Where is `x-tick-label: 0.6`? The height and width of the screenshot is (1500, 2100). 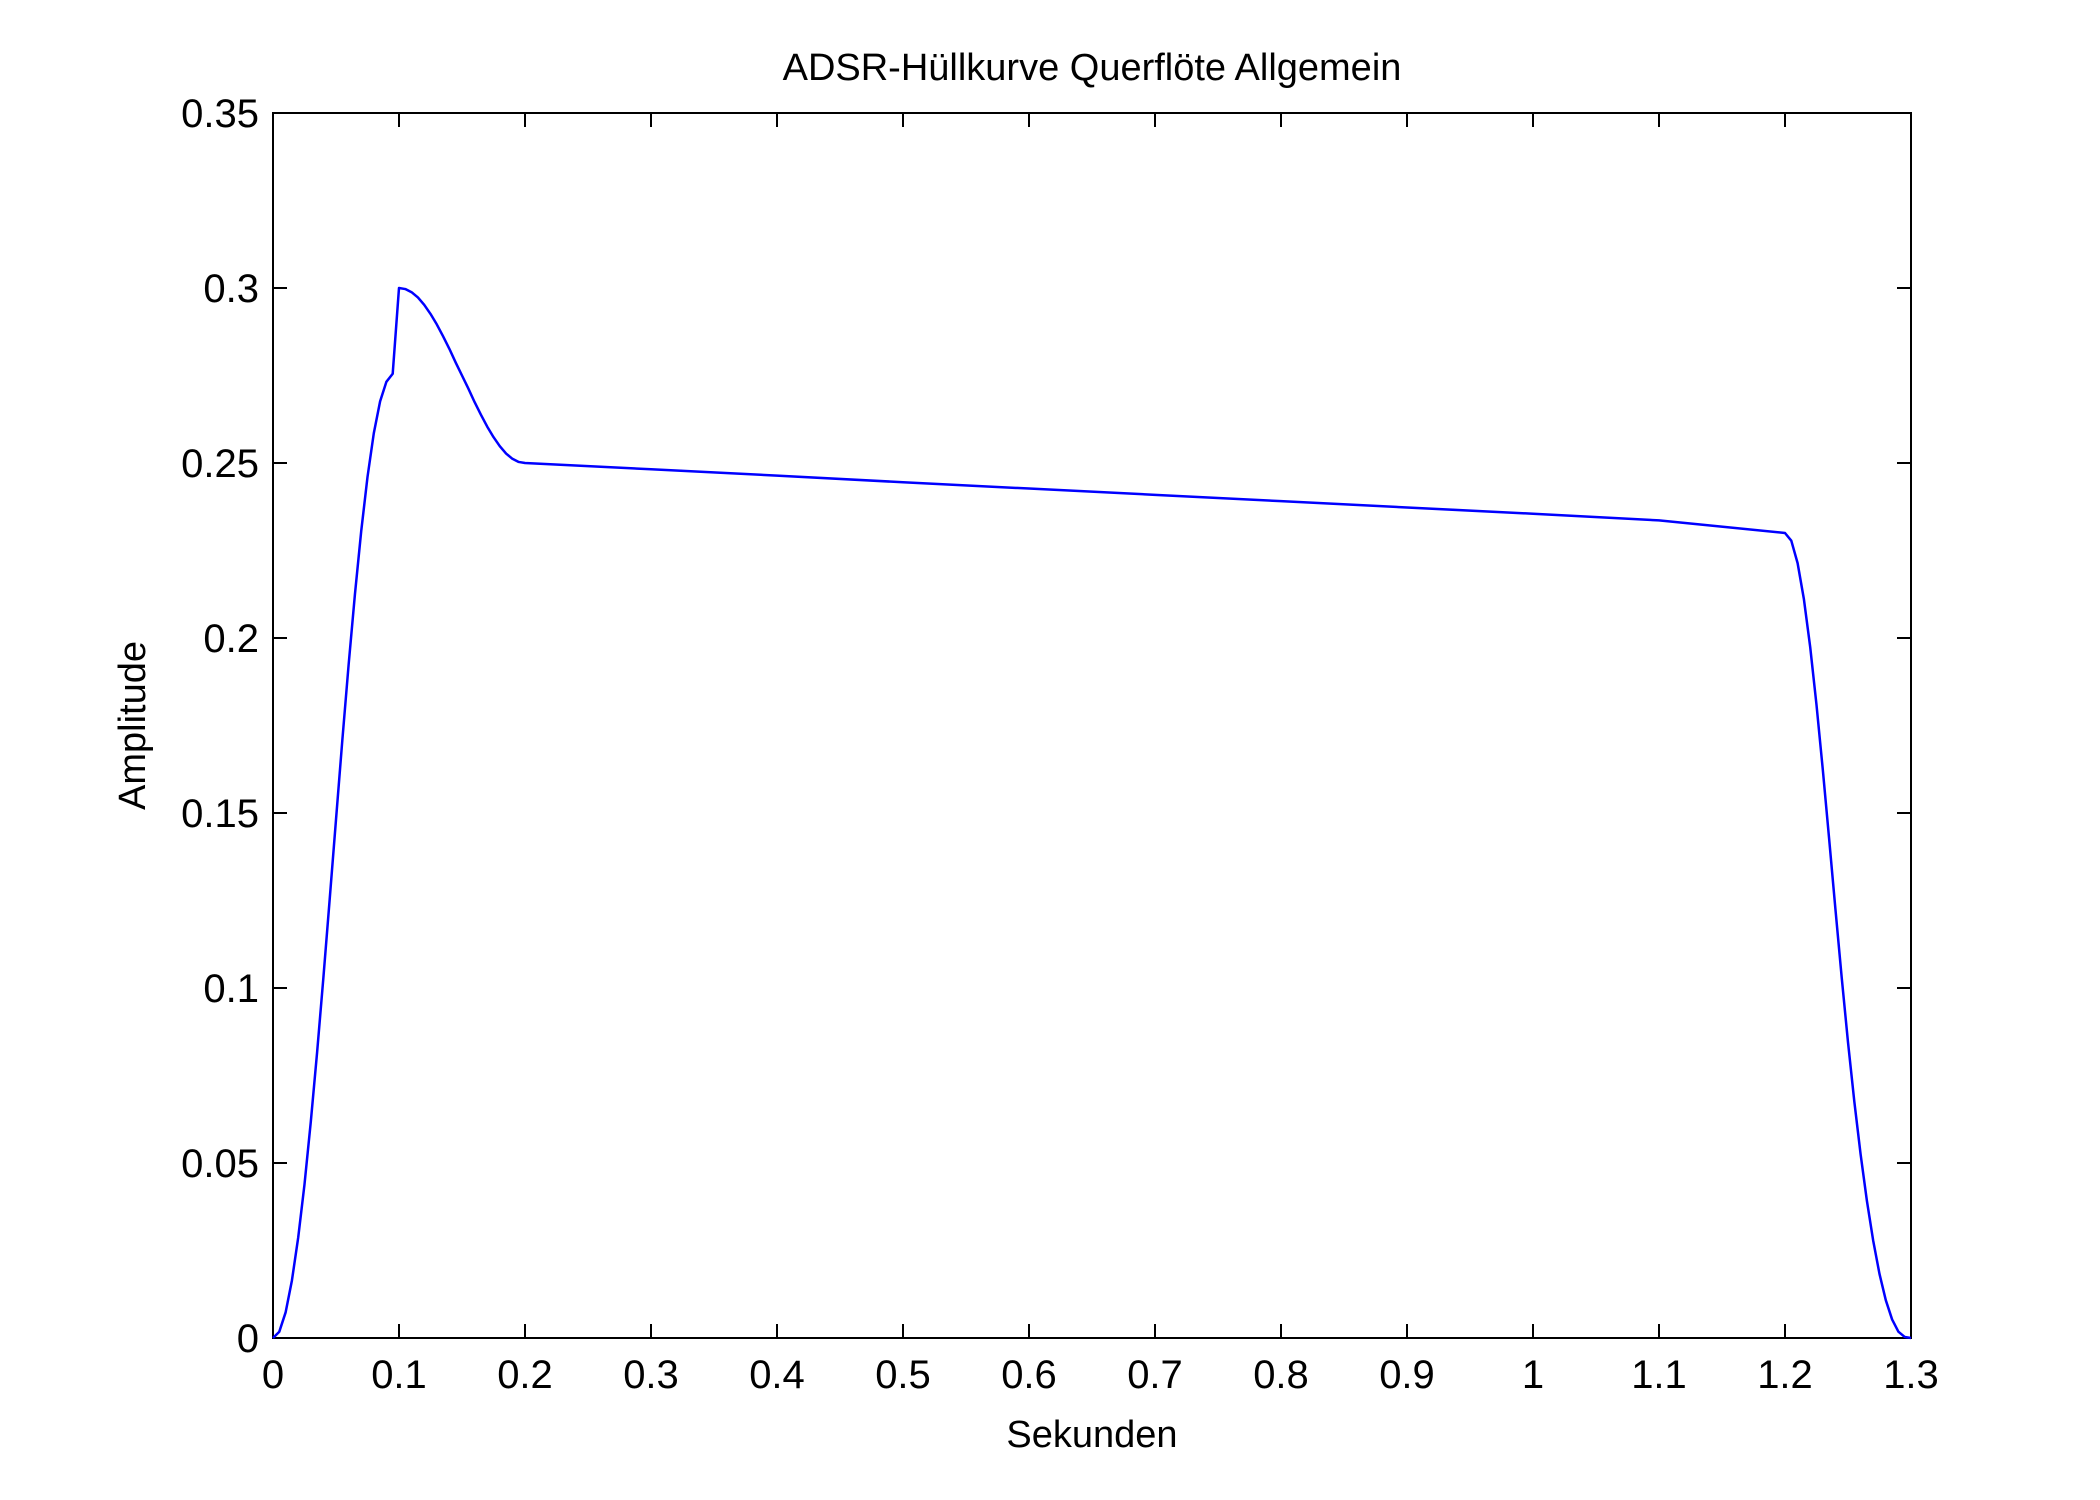 x-tick-label: 0.6 is located at coordinates (1029, 1375).